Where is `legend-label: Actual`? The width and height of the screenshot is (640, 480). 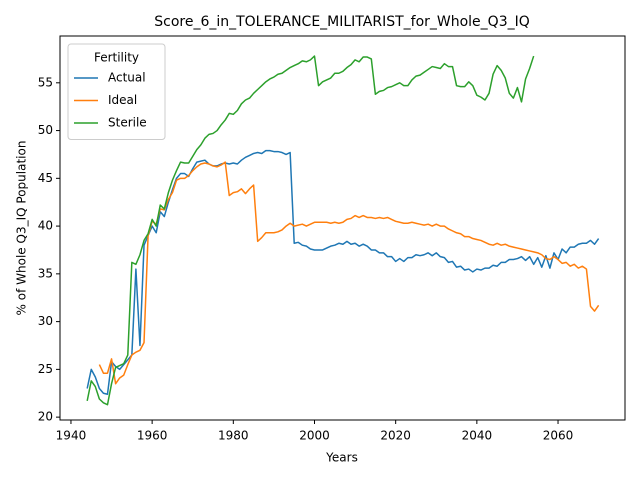
legend-label: Actual is located at coordinates (127, 78).